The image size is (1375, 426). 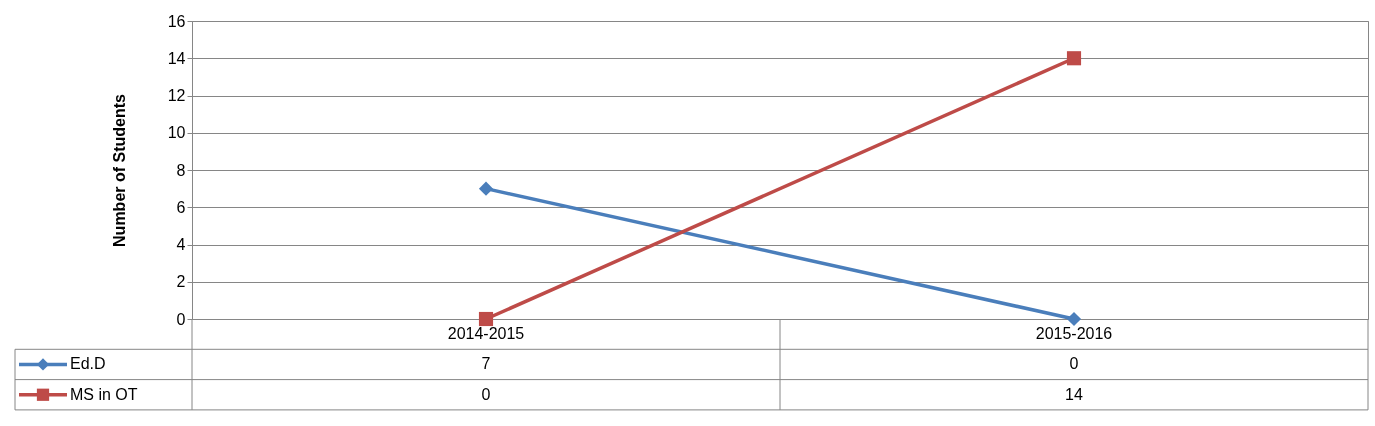 I want to click on y-tick-label: 12, so click(x=176, y=95).